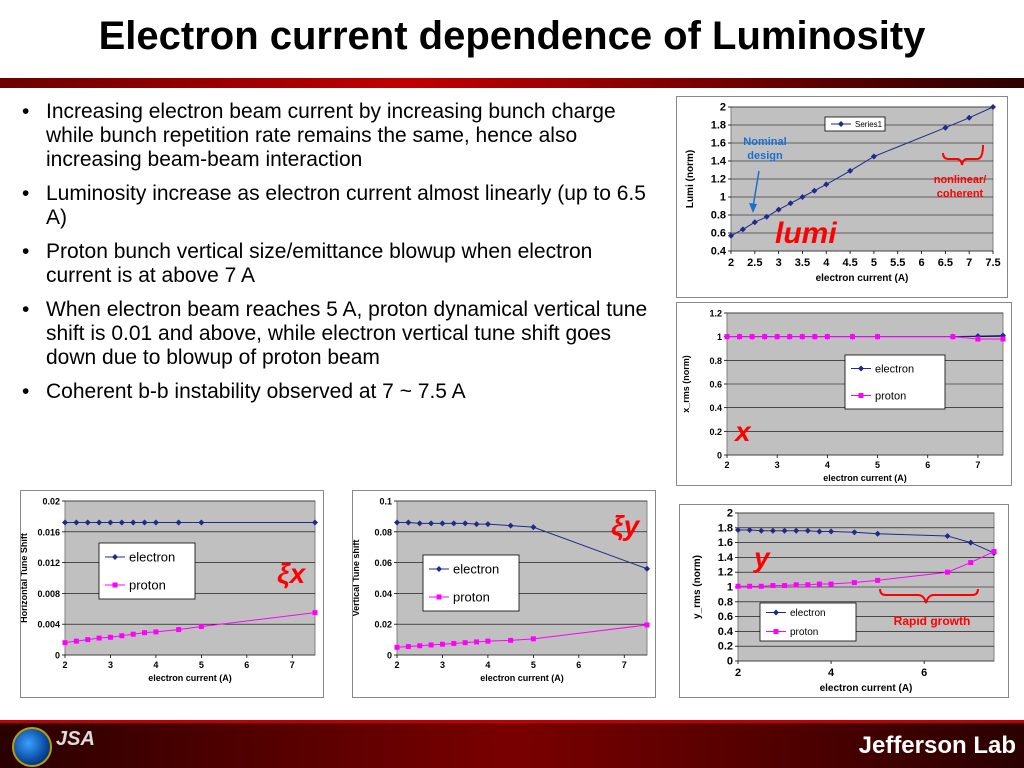 The width and height of the screenshot is (1024, 768). I want to click on y-tick-label: 1.2, so click(715, 314).